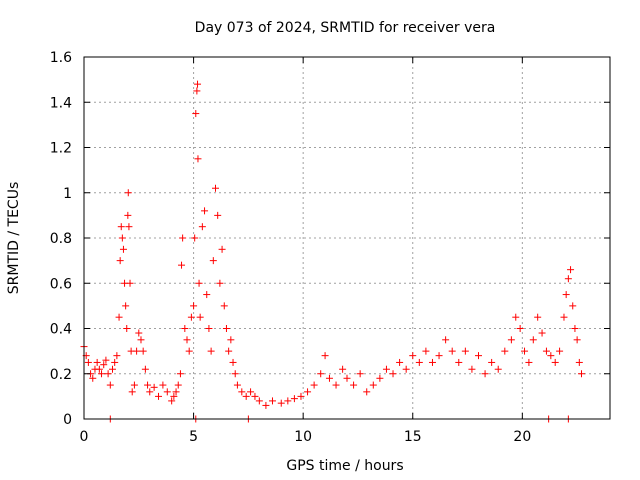 The height and width of the screenshot is (480, 640). What do you see at coordinates (61, 103) in the screenshot?
I see `y-tick-label: 1.4` at bounding box center [61, 103].